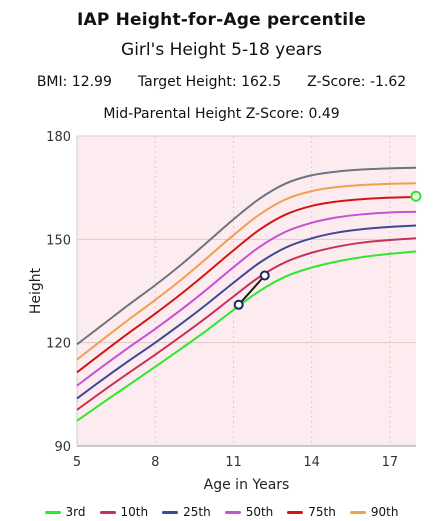 This screenshot has width=443, height=521. What do you see at coordinates (155, 462) in the screenshot?
I see `x-tick-label: 8` at bounding box center [155, 462].